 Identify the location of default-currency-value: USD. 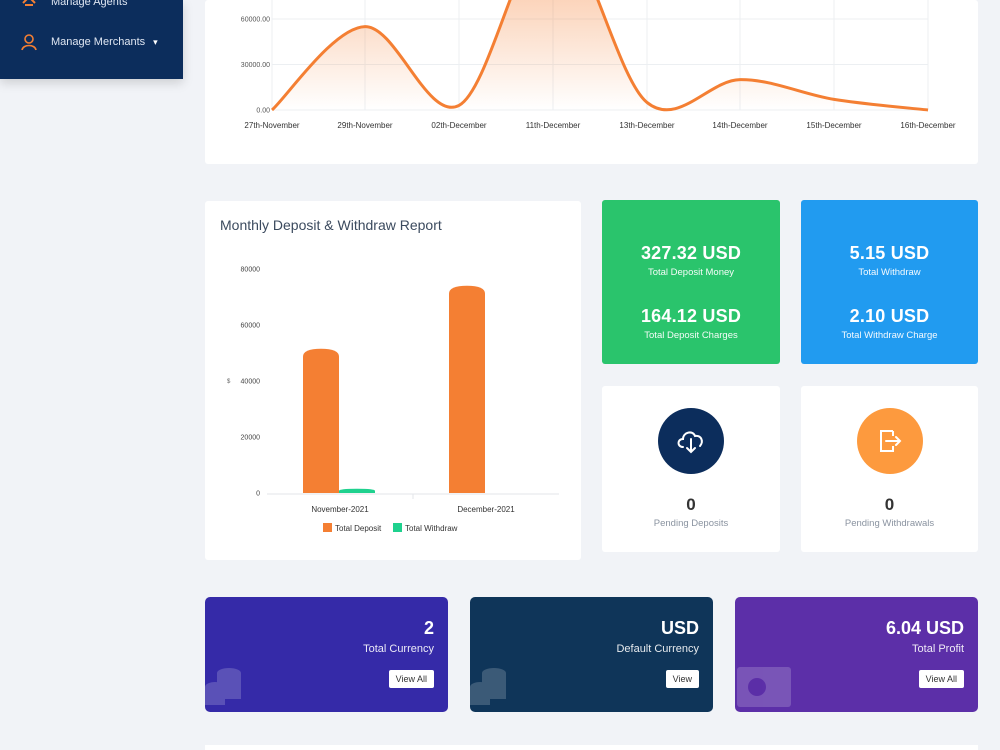
(679, 628).